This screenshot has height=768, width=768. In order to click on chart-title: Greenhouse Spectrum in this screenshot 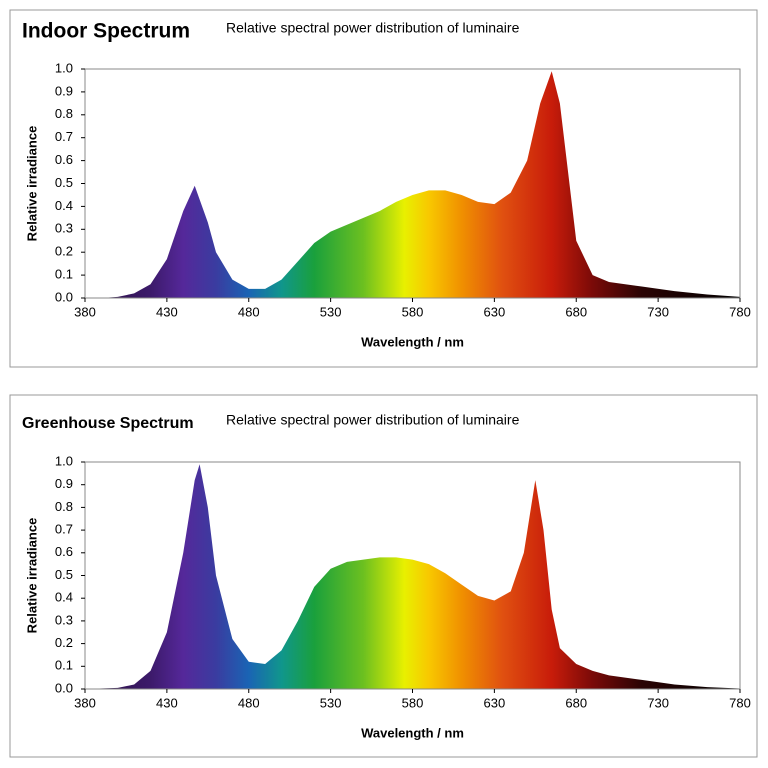, I will do `click(108, 423)`.